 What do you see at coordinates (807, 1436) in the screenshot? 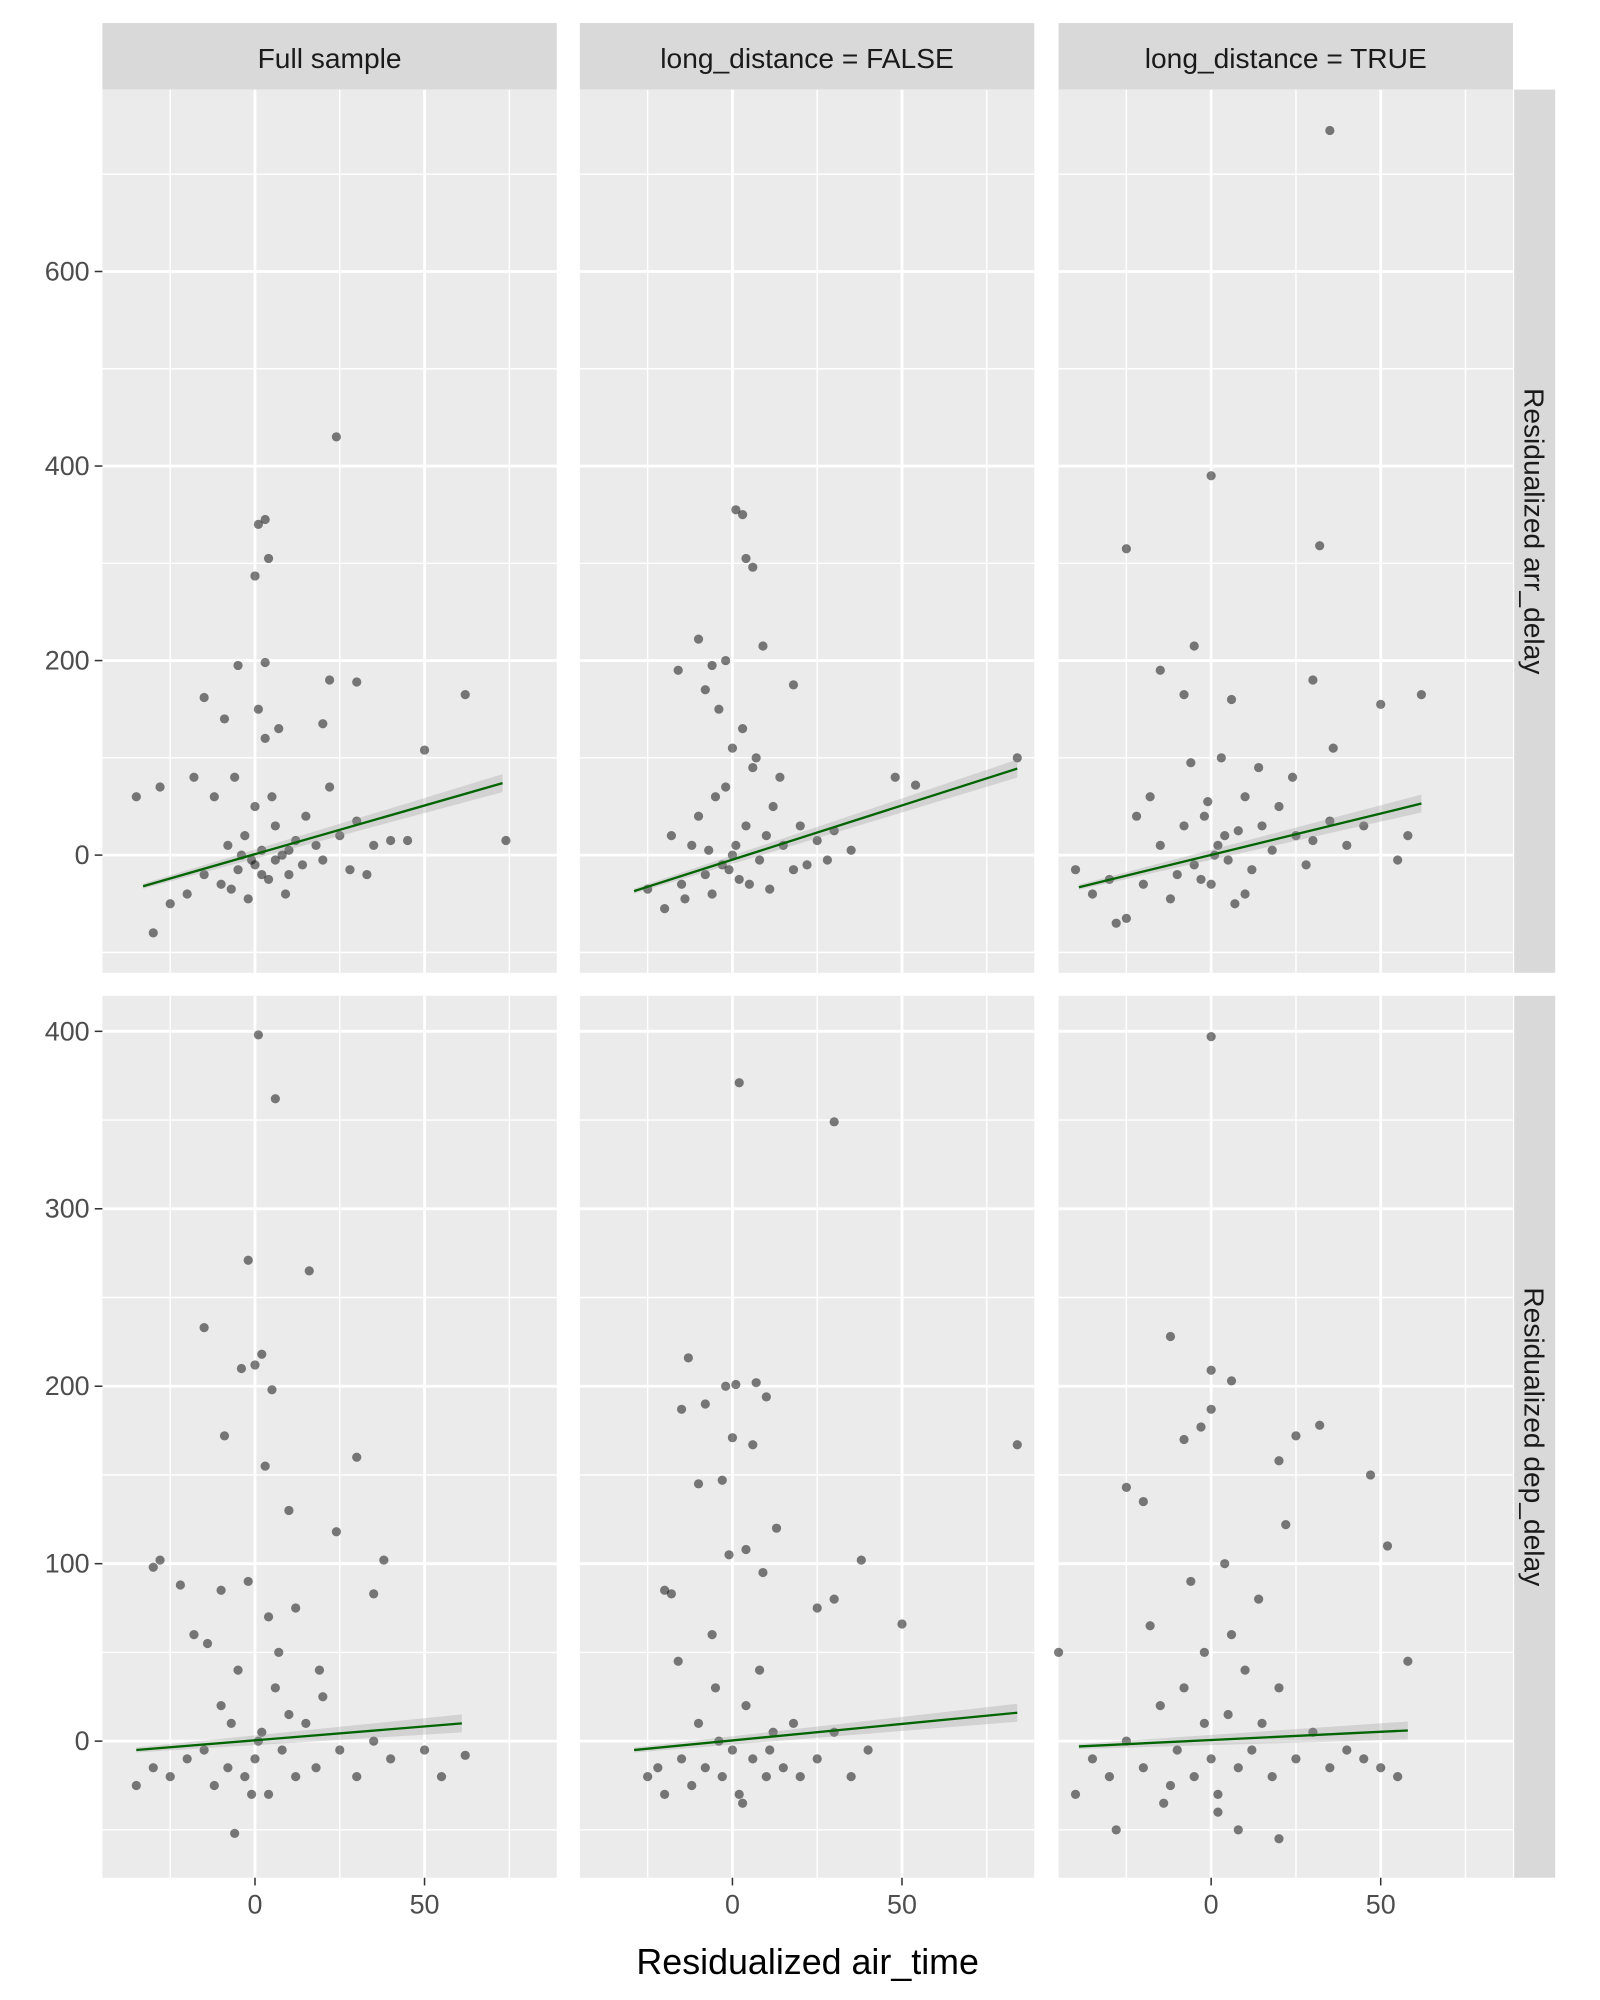
I see `panel-background` at bounding box center [807, 1436].